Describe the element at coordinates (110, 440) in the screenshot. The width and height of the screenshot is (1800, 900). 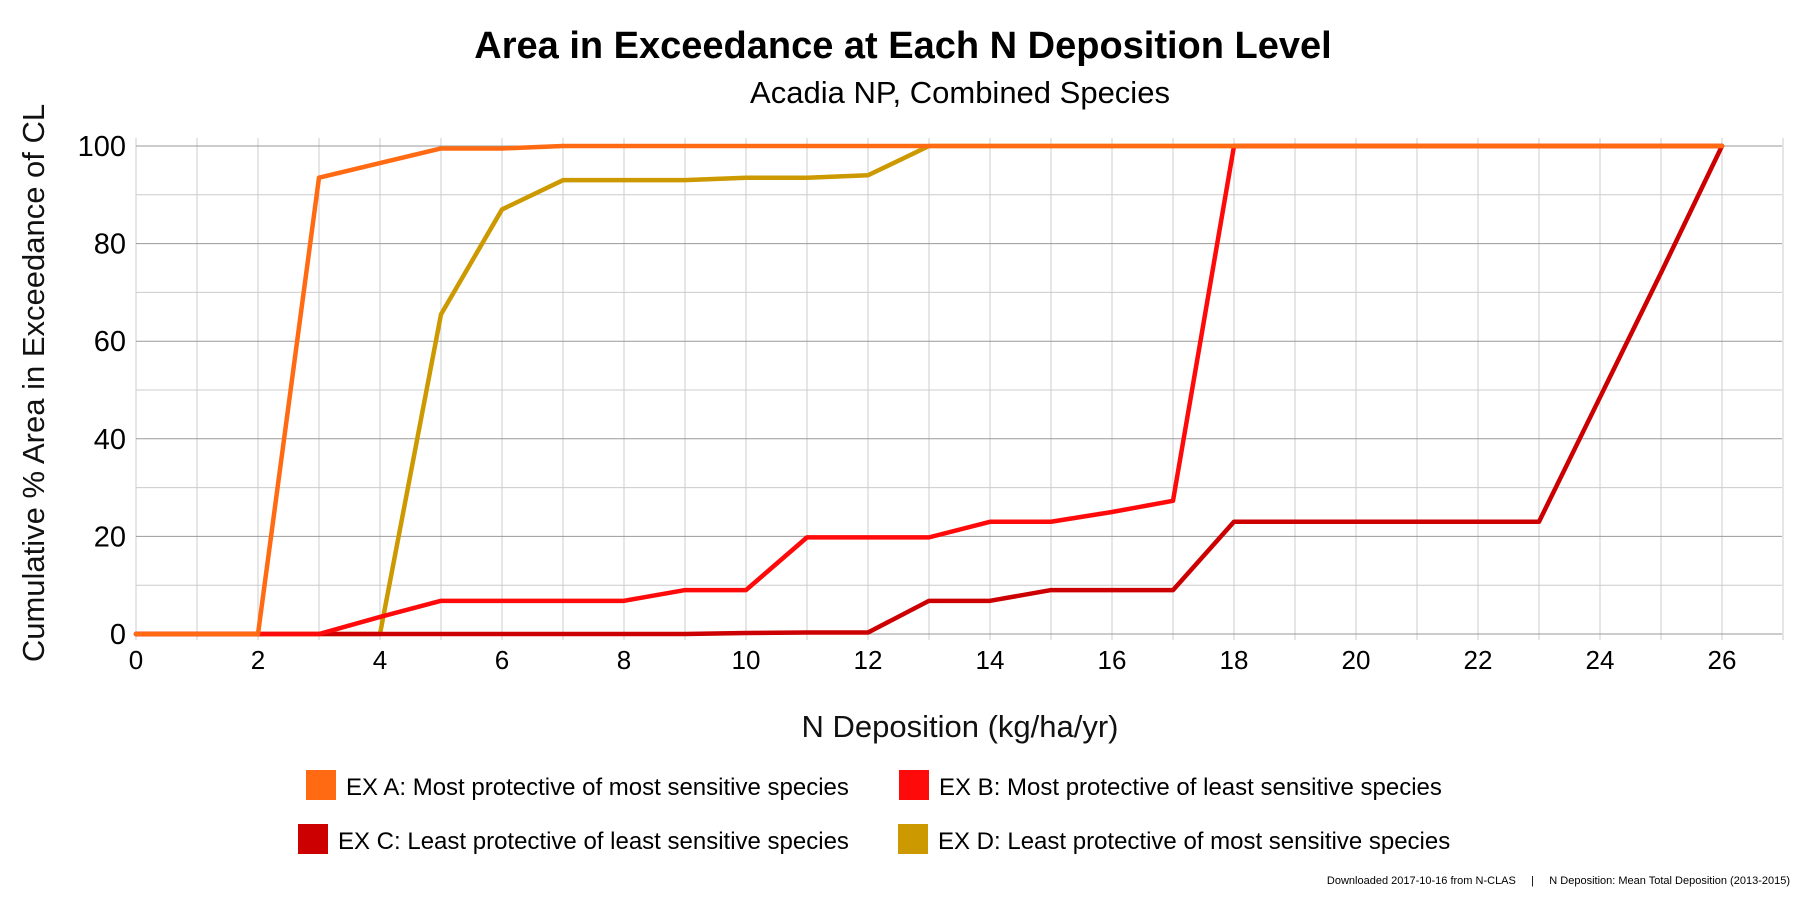
I see `y-tick-label: 40` at that location.